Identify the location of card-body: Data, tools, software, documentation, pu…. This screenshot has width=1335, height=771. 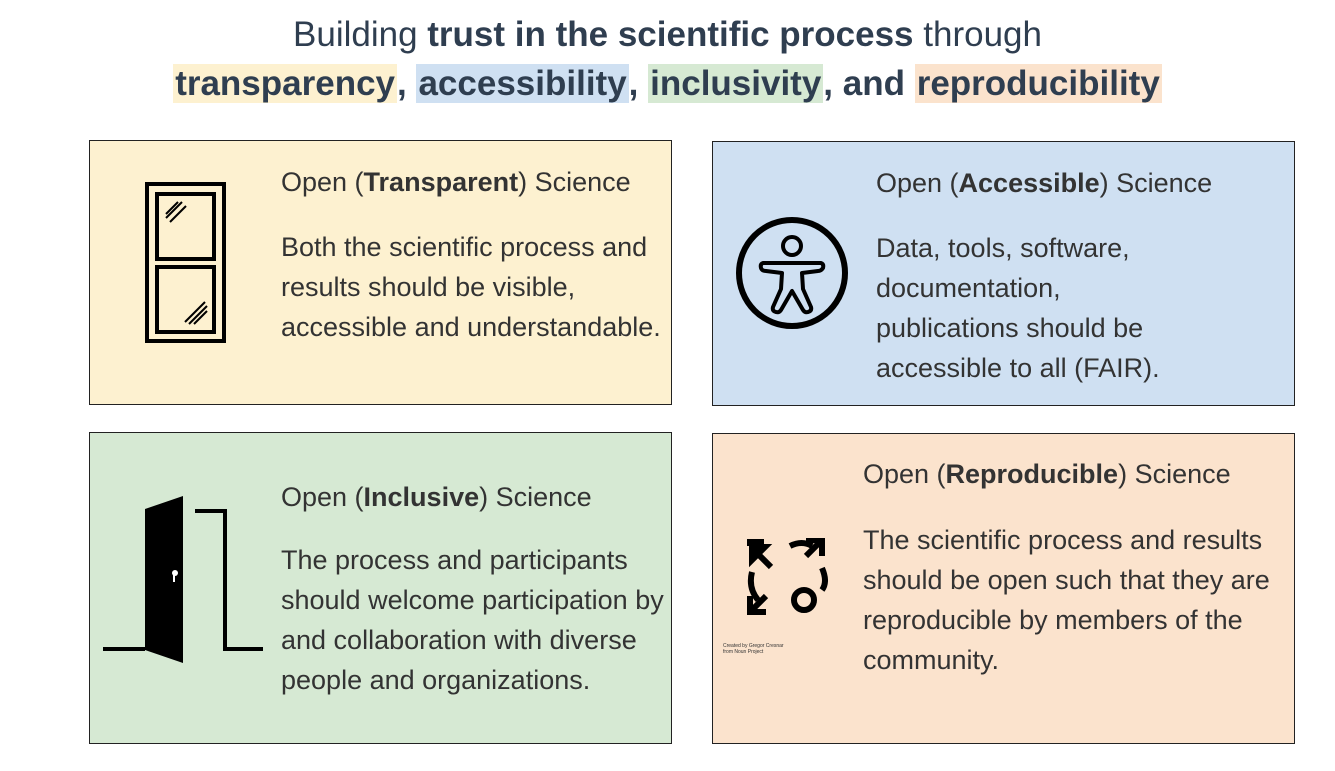
(1018, 308).